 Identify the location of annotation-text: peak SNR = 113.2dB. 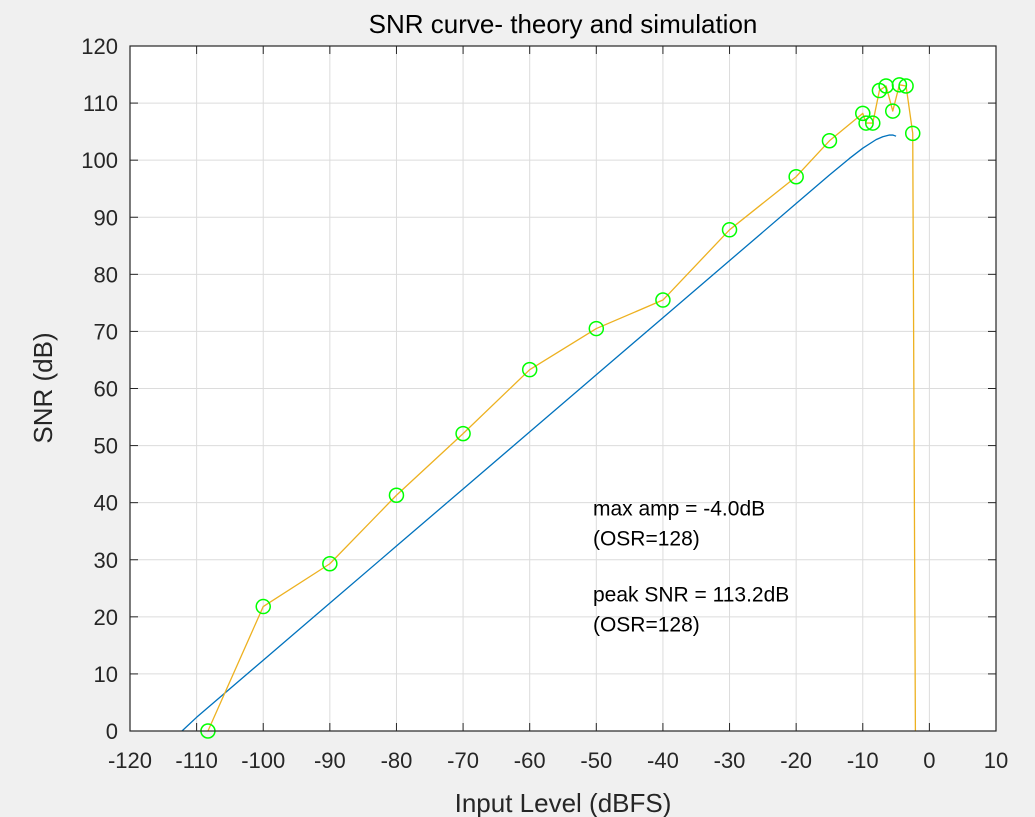
(691, 594).